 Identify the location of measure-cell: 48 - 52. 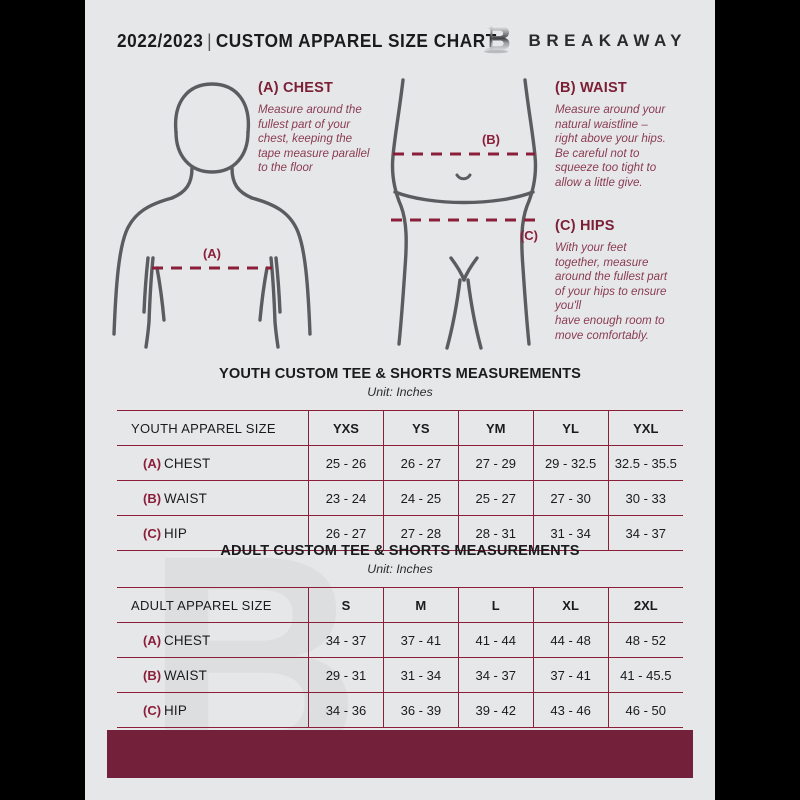
(645, 640).